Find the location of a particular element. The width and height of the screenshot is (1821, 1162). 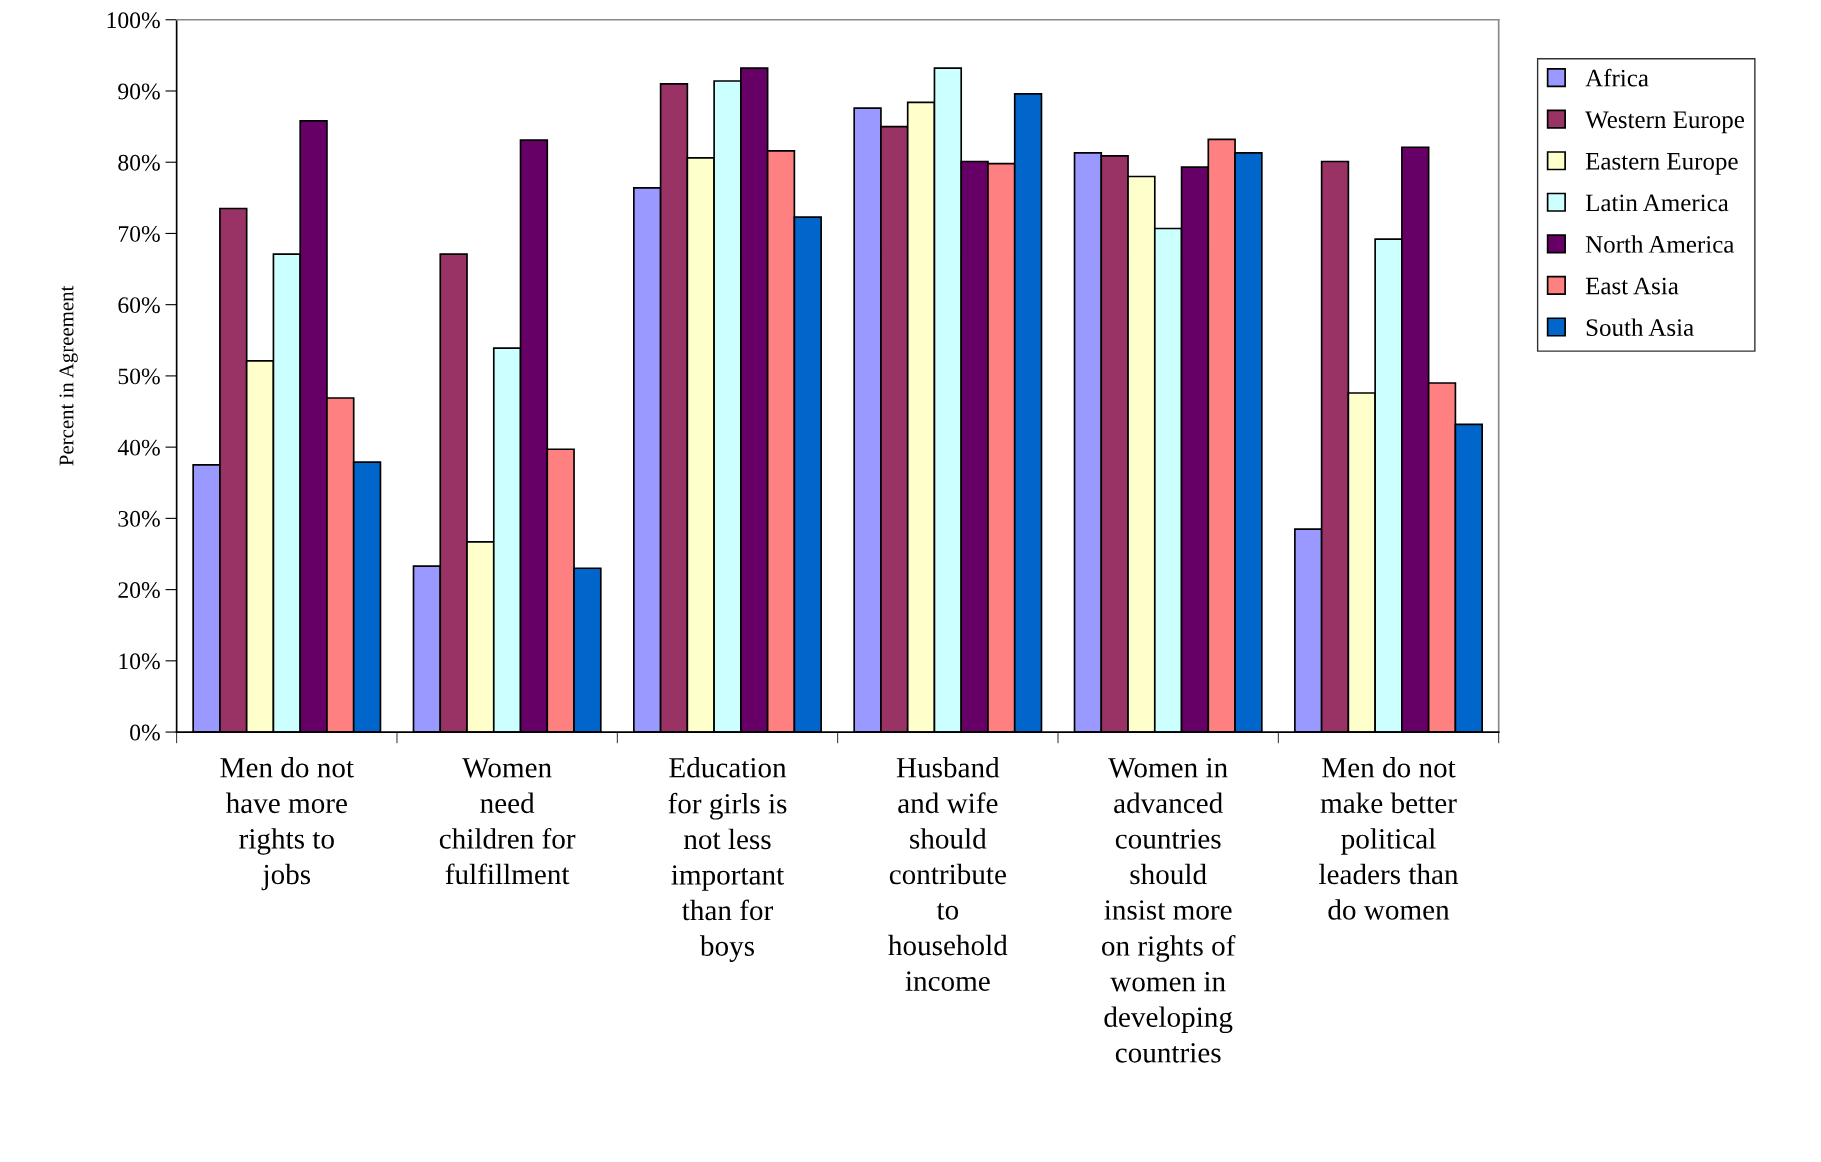

x-tick-label: Education for girls is not less important than for boys is located at coordinates (727, 859).